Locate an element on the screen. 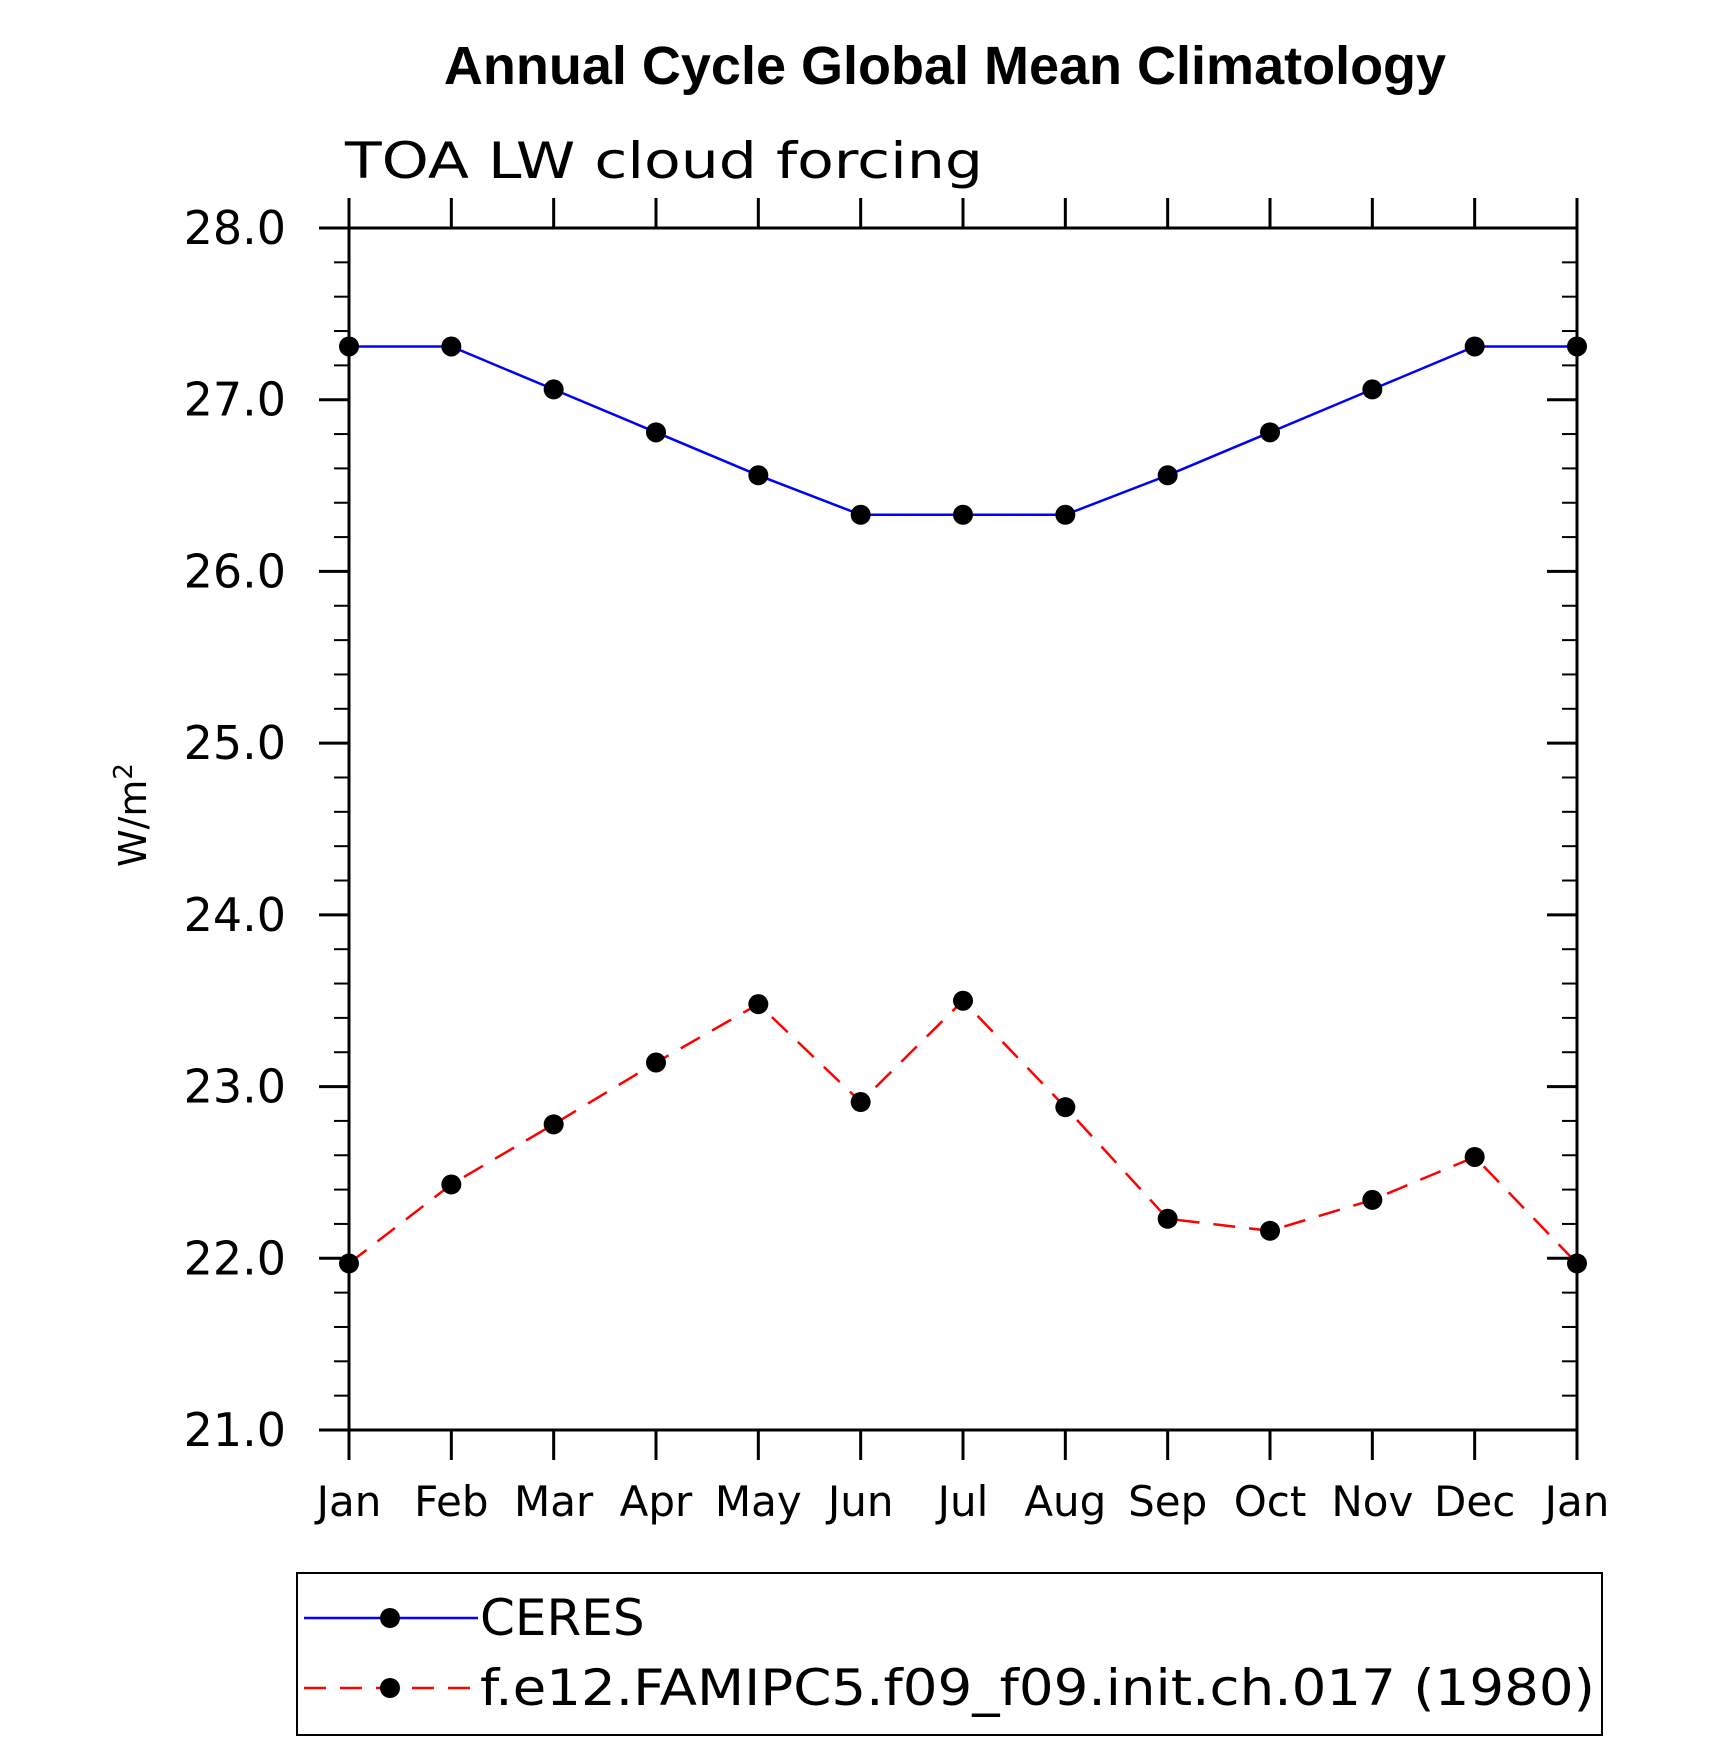 The width and height of the screenshot is (1710, 1745). y-tick-label: 26.0 is located at coordinates (235, 571).